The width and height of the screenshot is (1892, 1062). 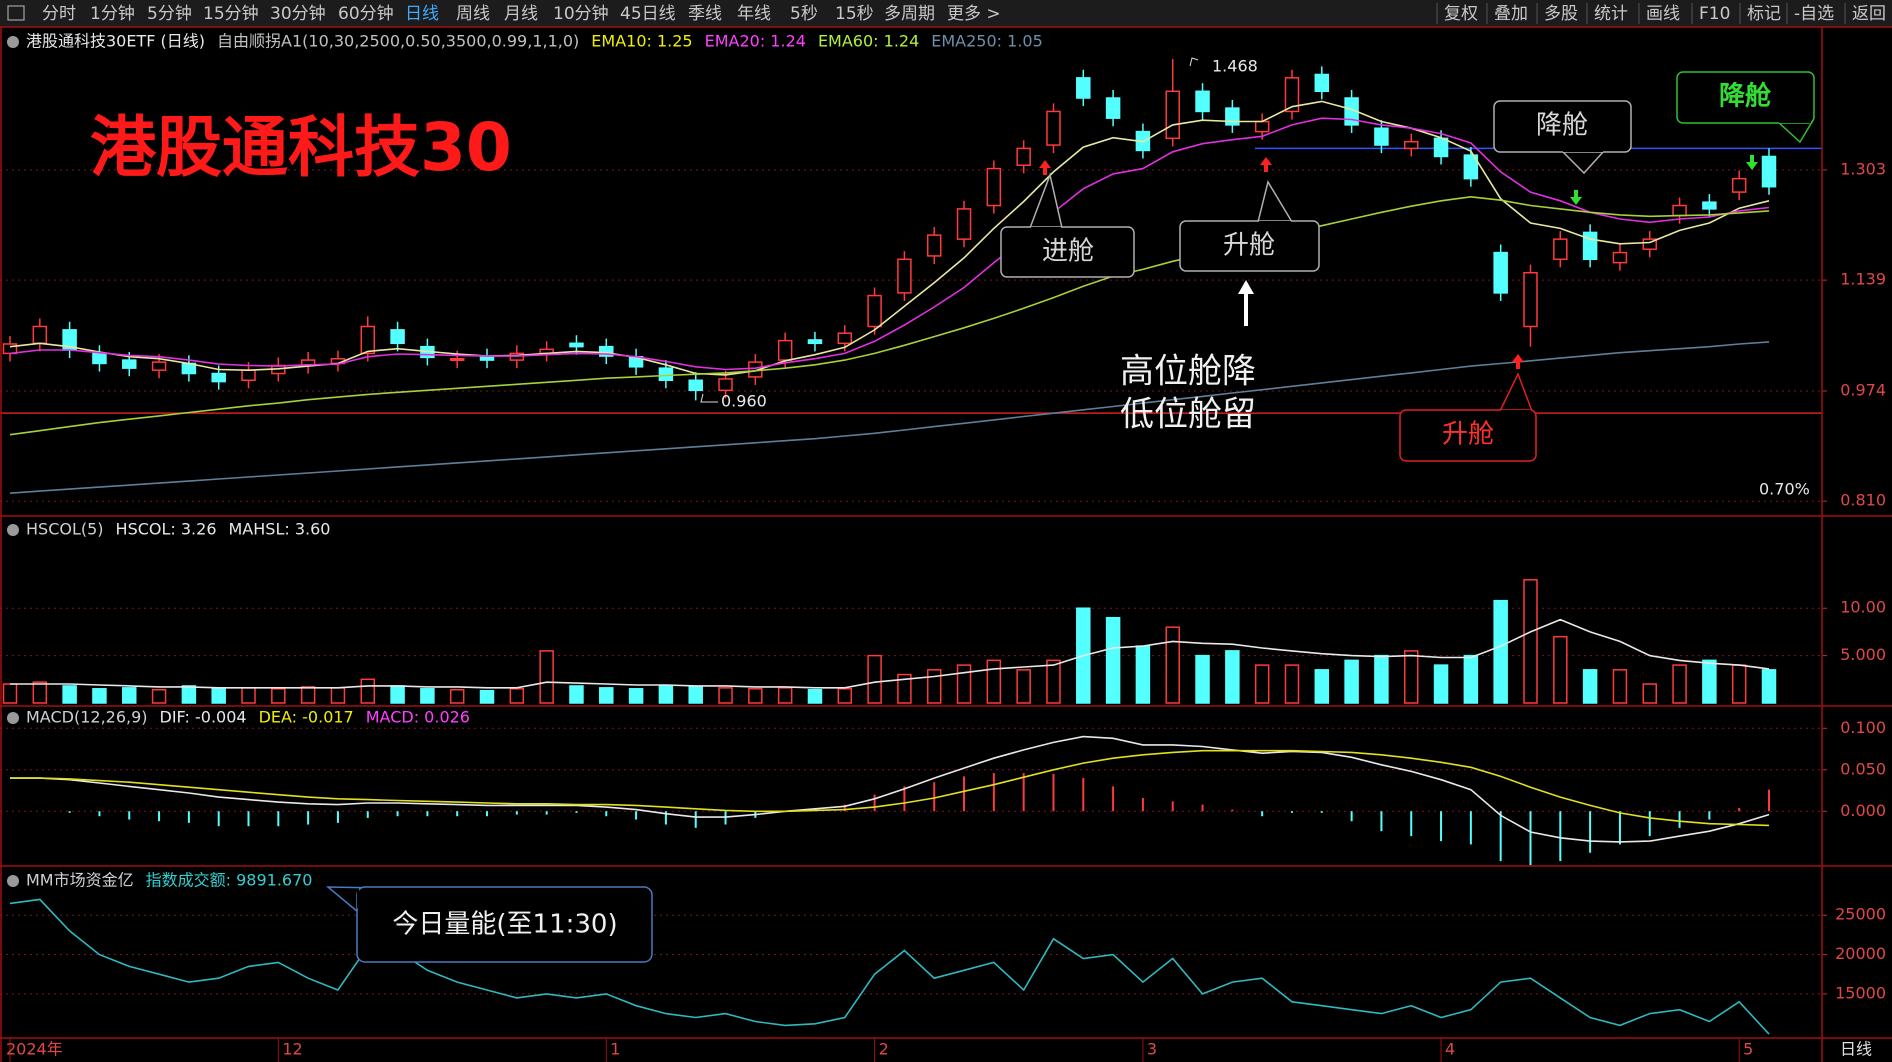 I want to click on toolbar-item: -自选, so click(x=1814, y=14).